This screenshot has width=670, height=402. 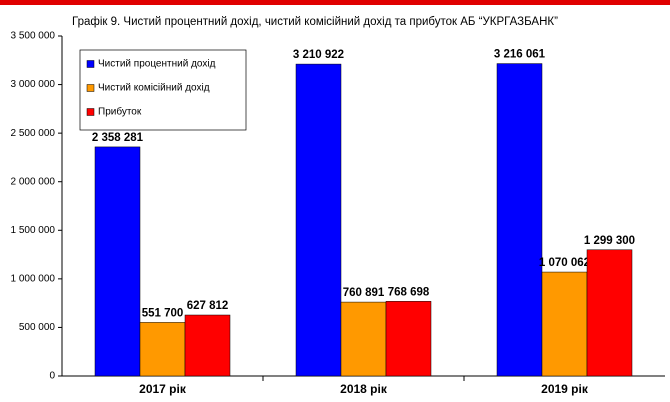 What do you see at coordinates (33, 230) in the screenshot?
I see `y-tick-label: 1 500 000` at bounding box center [33, 230].